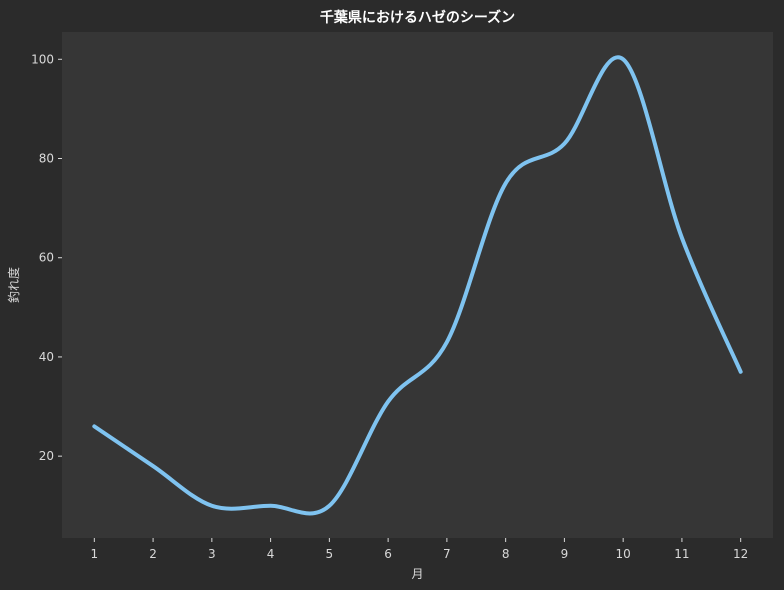 This screenshot has height=590, width=784. I want to click on x-tick-label: 2, so click(153, 554).